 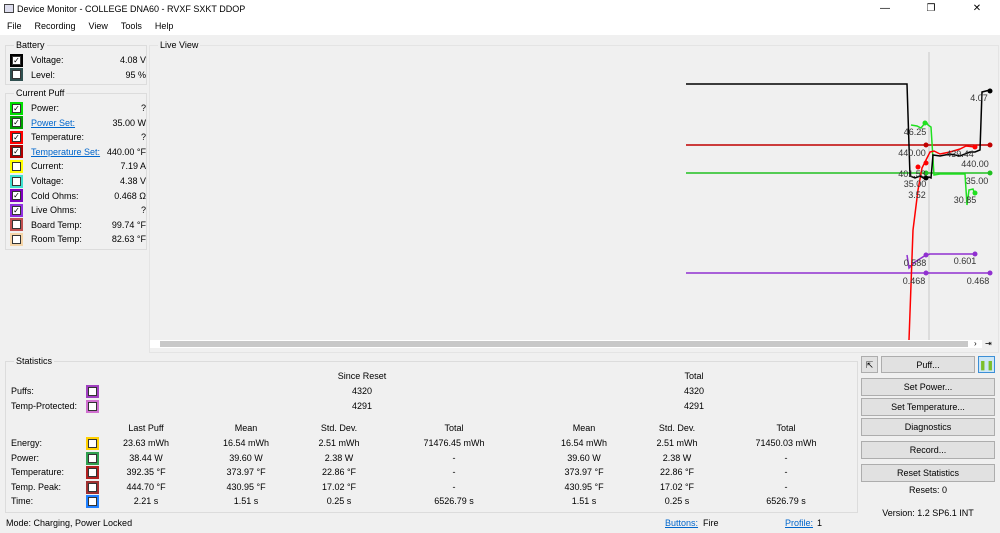 I want to click on stat-column-header: Last Puff, so click(x=146, y=428).